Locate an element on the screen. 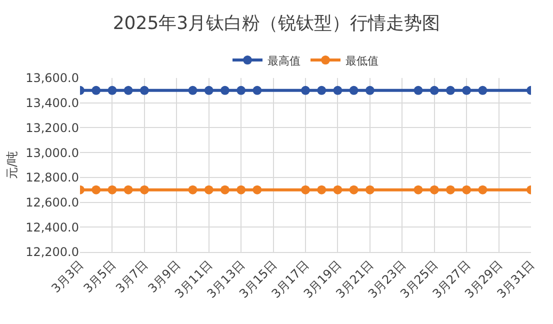 The width and height of the screenshot is (553, 324). legend-label: 最低值 is located at coordinates (362, 61).